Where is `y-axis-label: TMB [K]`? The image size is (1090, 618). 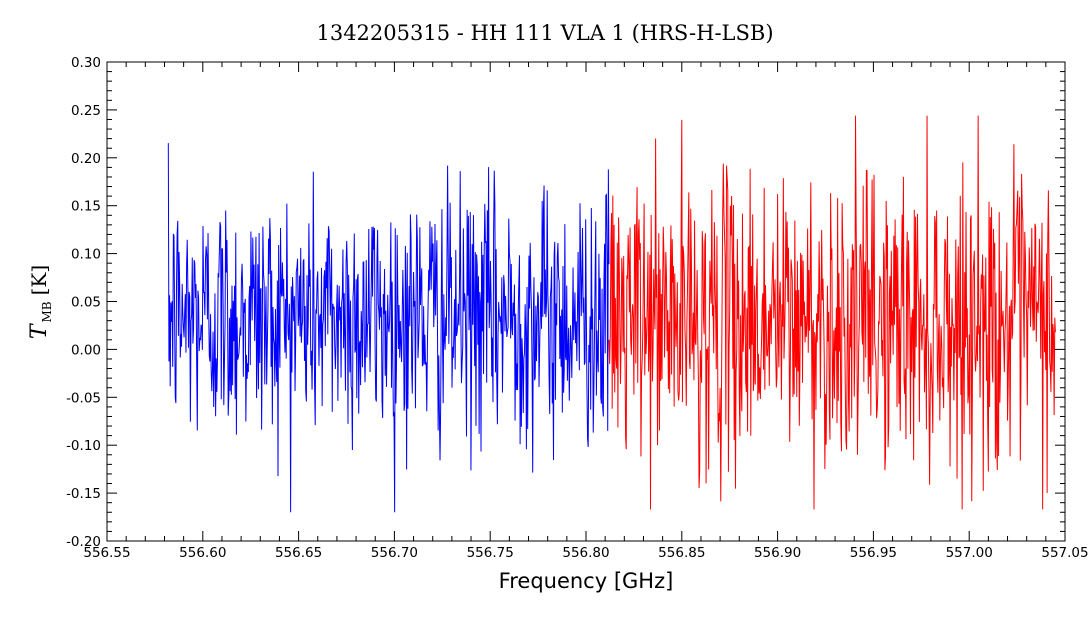 y-axis-label: TMB [K] is located at coordinates (40, 302).